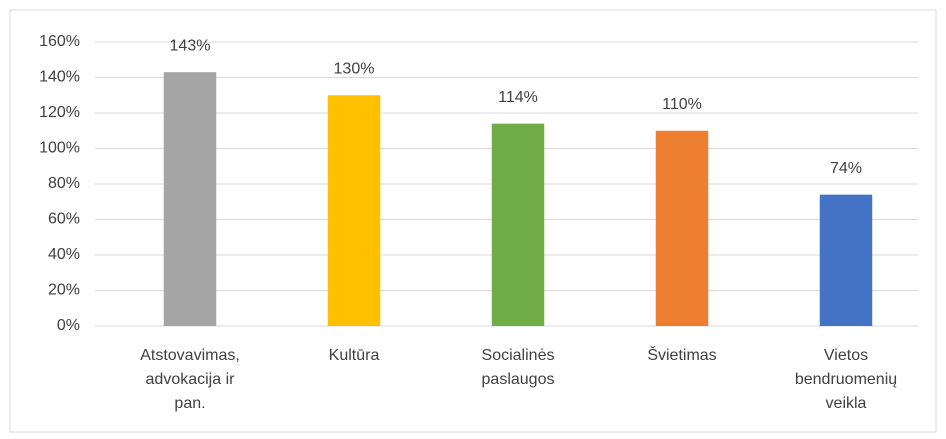 The width and height of the screenshot is (946, 439). What do you see at coordinates (64, 290) in the screenshot?
I see `y-tick-label: 20%` at bounding box center [64, 290].